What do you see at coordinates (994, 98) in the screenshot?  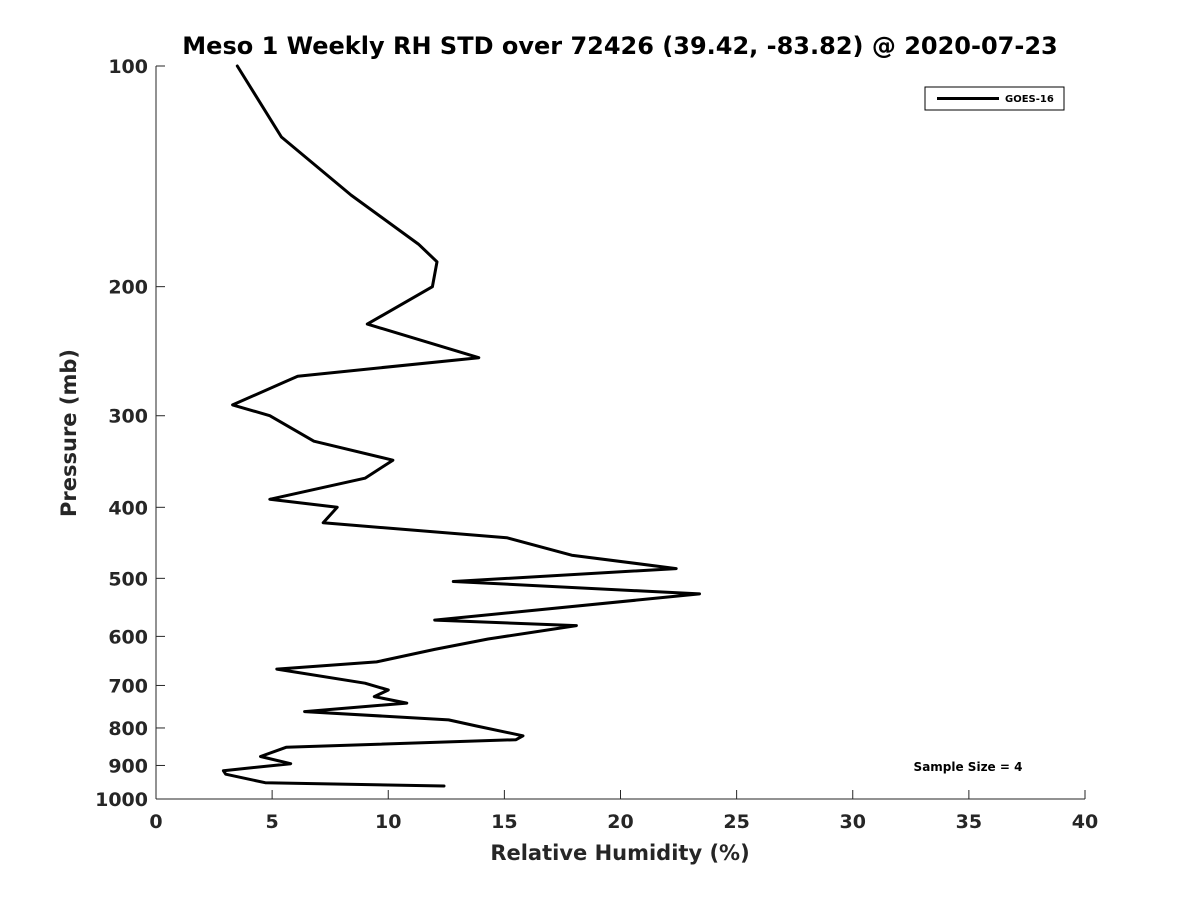 I see `legend: GOES-16` at bounding box center [994, 98].